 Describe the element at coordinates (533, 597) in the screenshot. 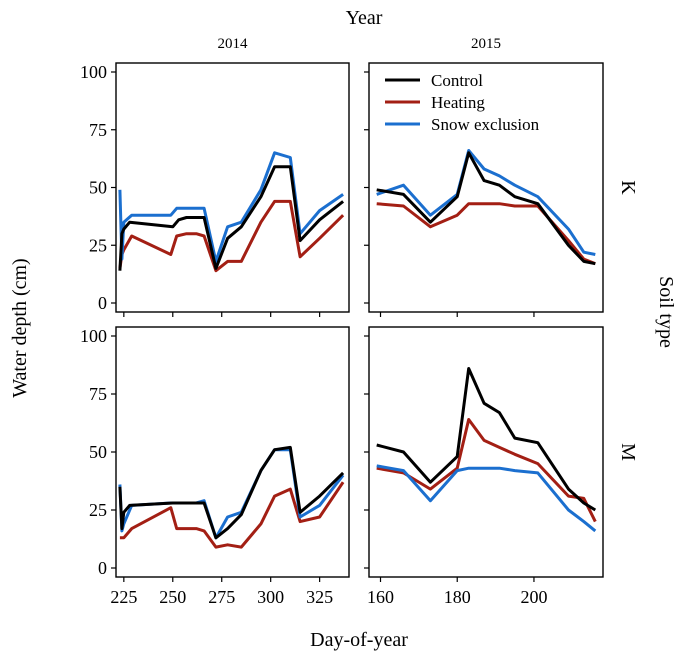

I see `x-tick-label: 200` at that location.